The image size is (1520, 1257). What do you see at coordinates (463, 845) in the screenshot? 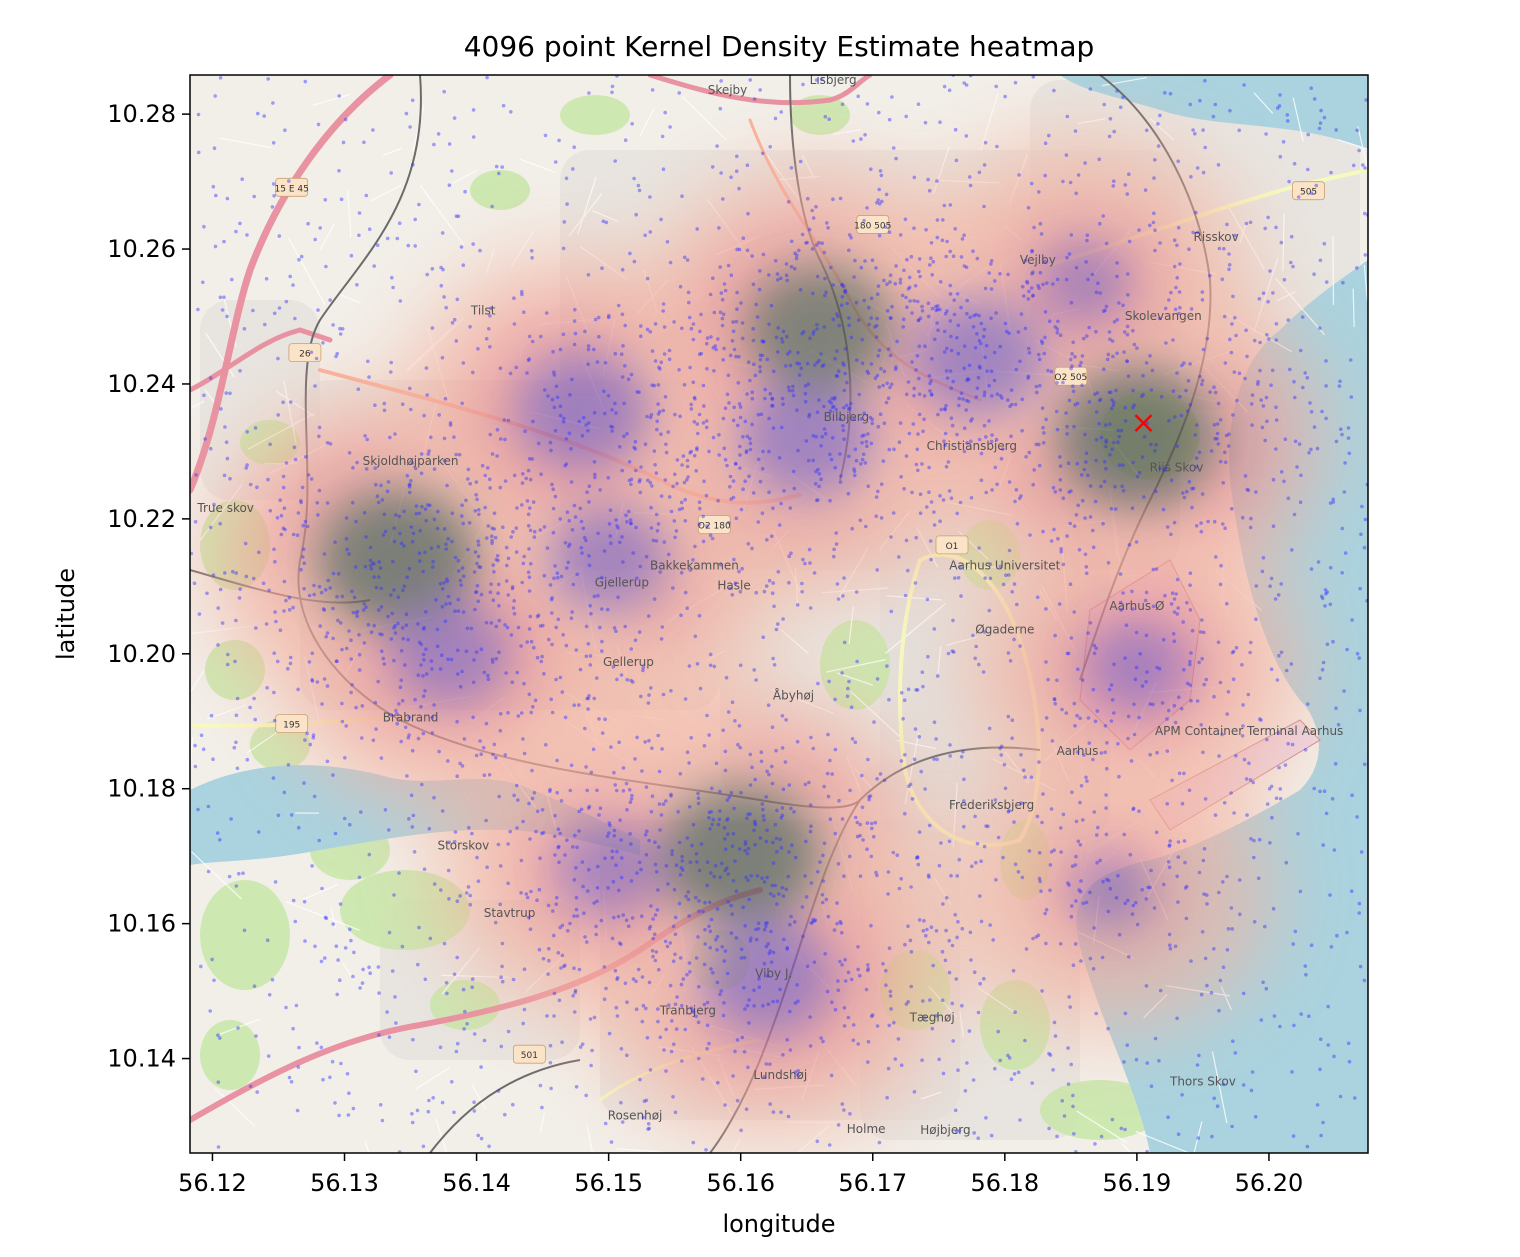
I see `basemap-label: Storskov` at bounding box center [463, 845].